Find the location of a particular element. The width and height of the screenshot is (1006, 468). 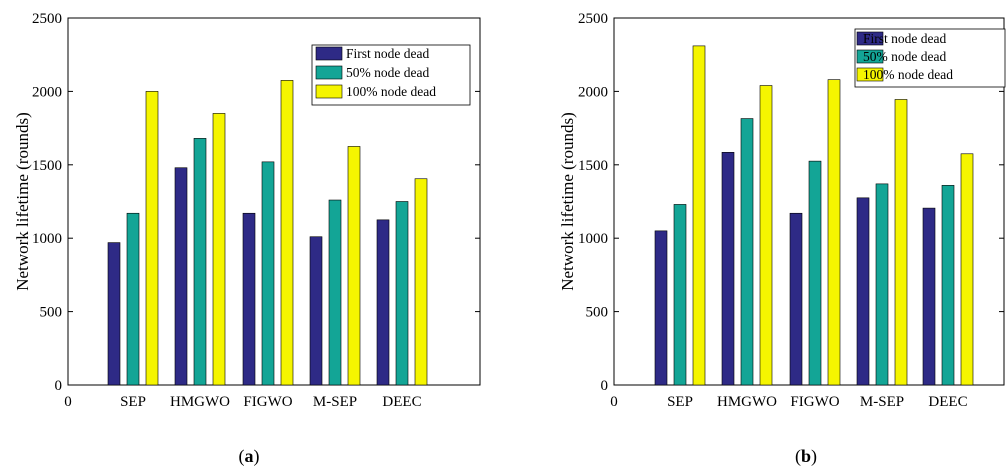

figure-caption: (a) is located at coordinates (249, 456).